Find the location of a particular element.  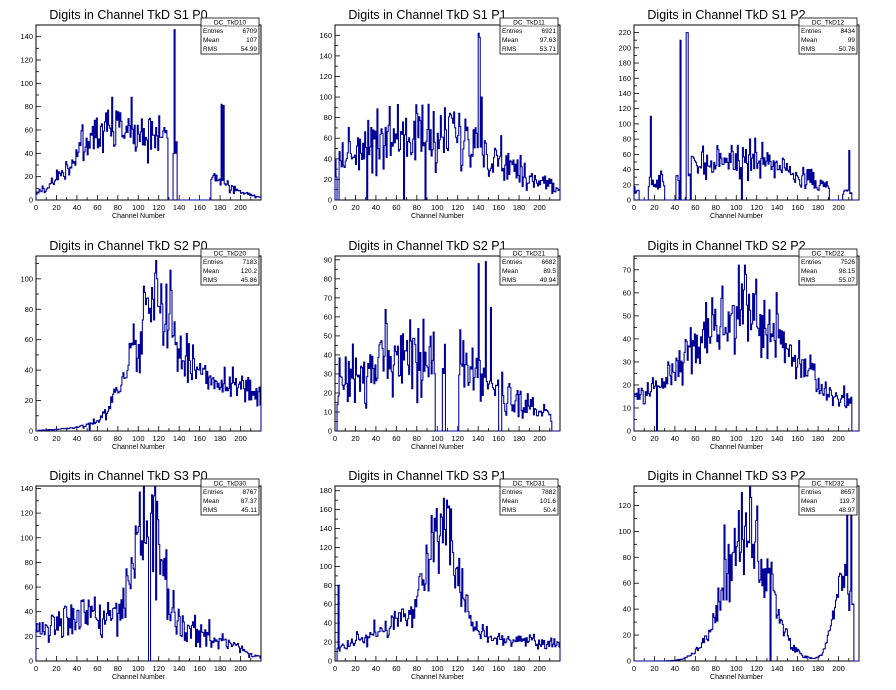

stats-name: DC_TkD20 is located at coordinates (230, 254).